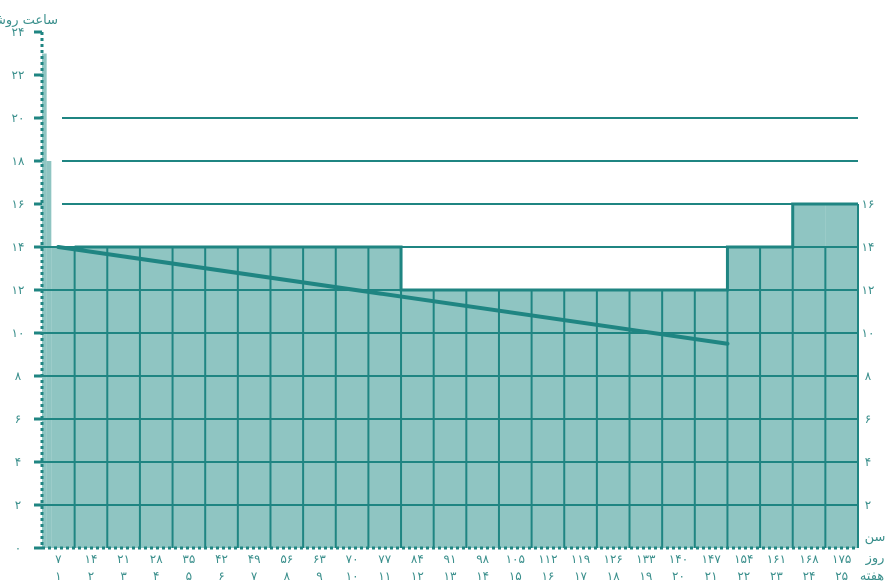 This screenshot has width=890, height=586. What do you see at coordinates (393, 295) in the screenshot?
I see `trend-line` at bounding box center [393, 295].